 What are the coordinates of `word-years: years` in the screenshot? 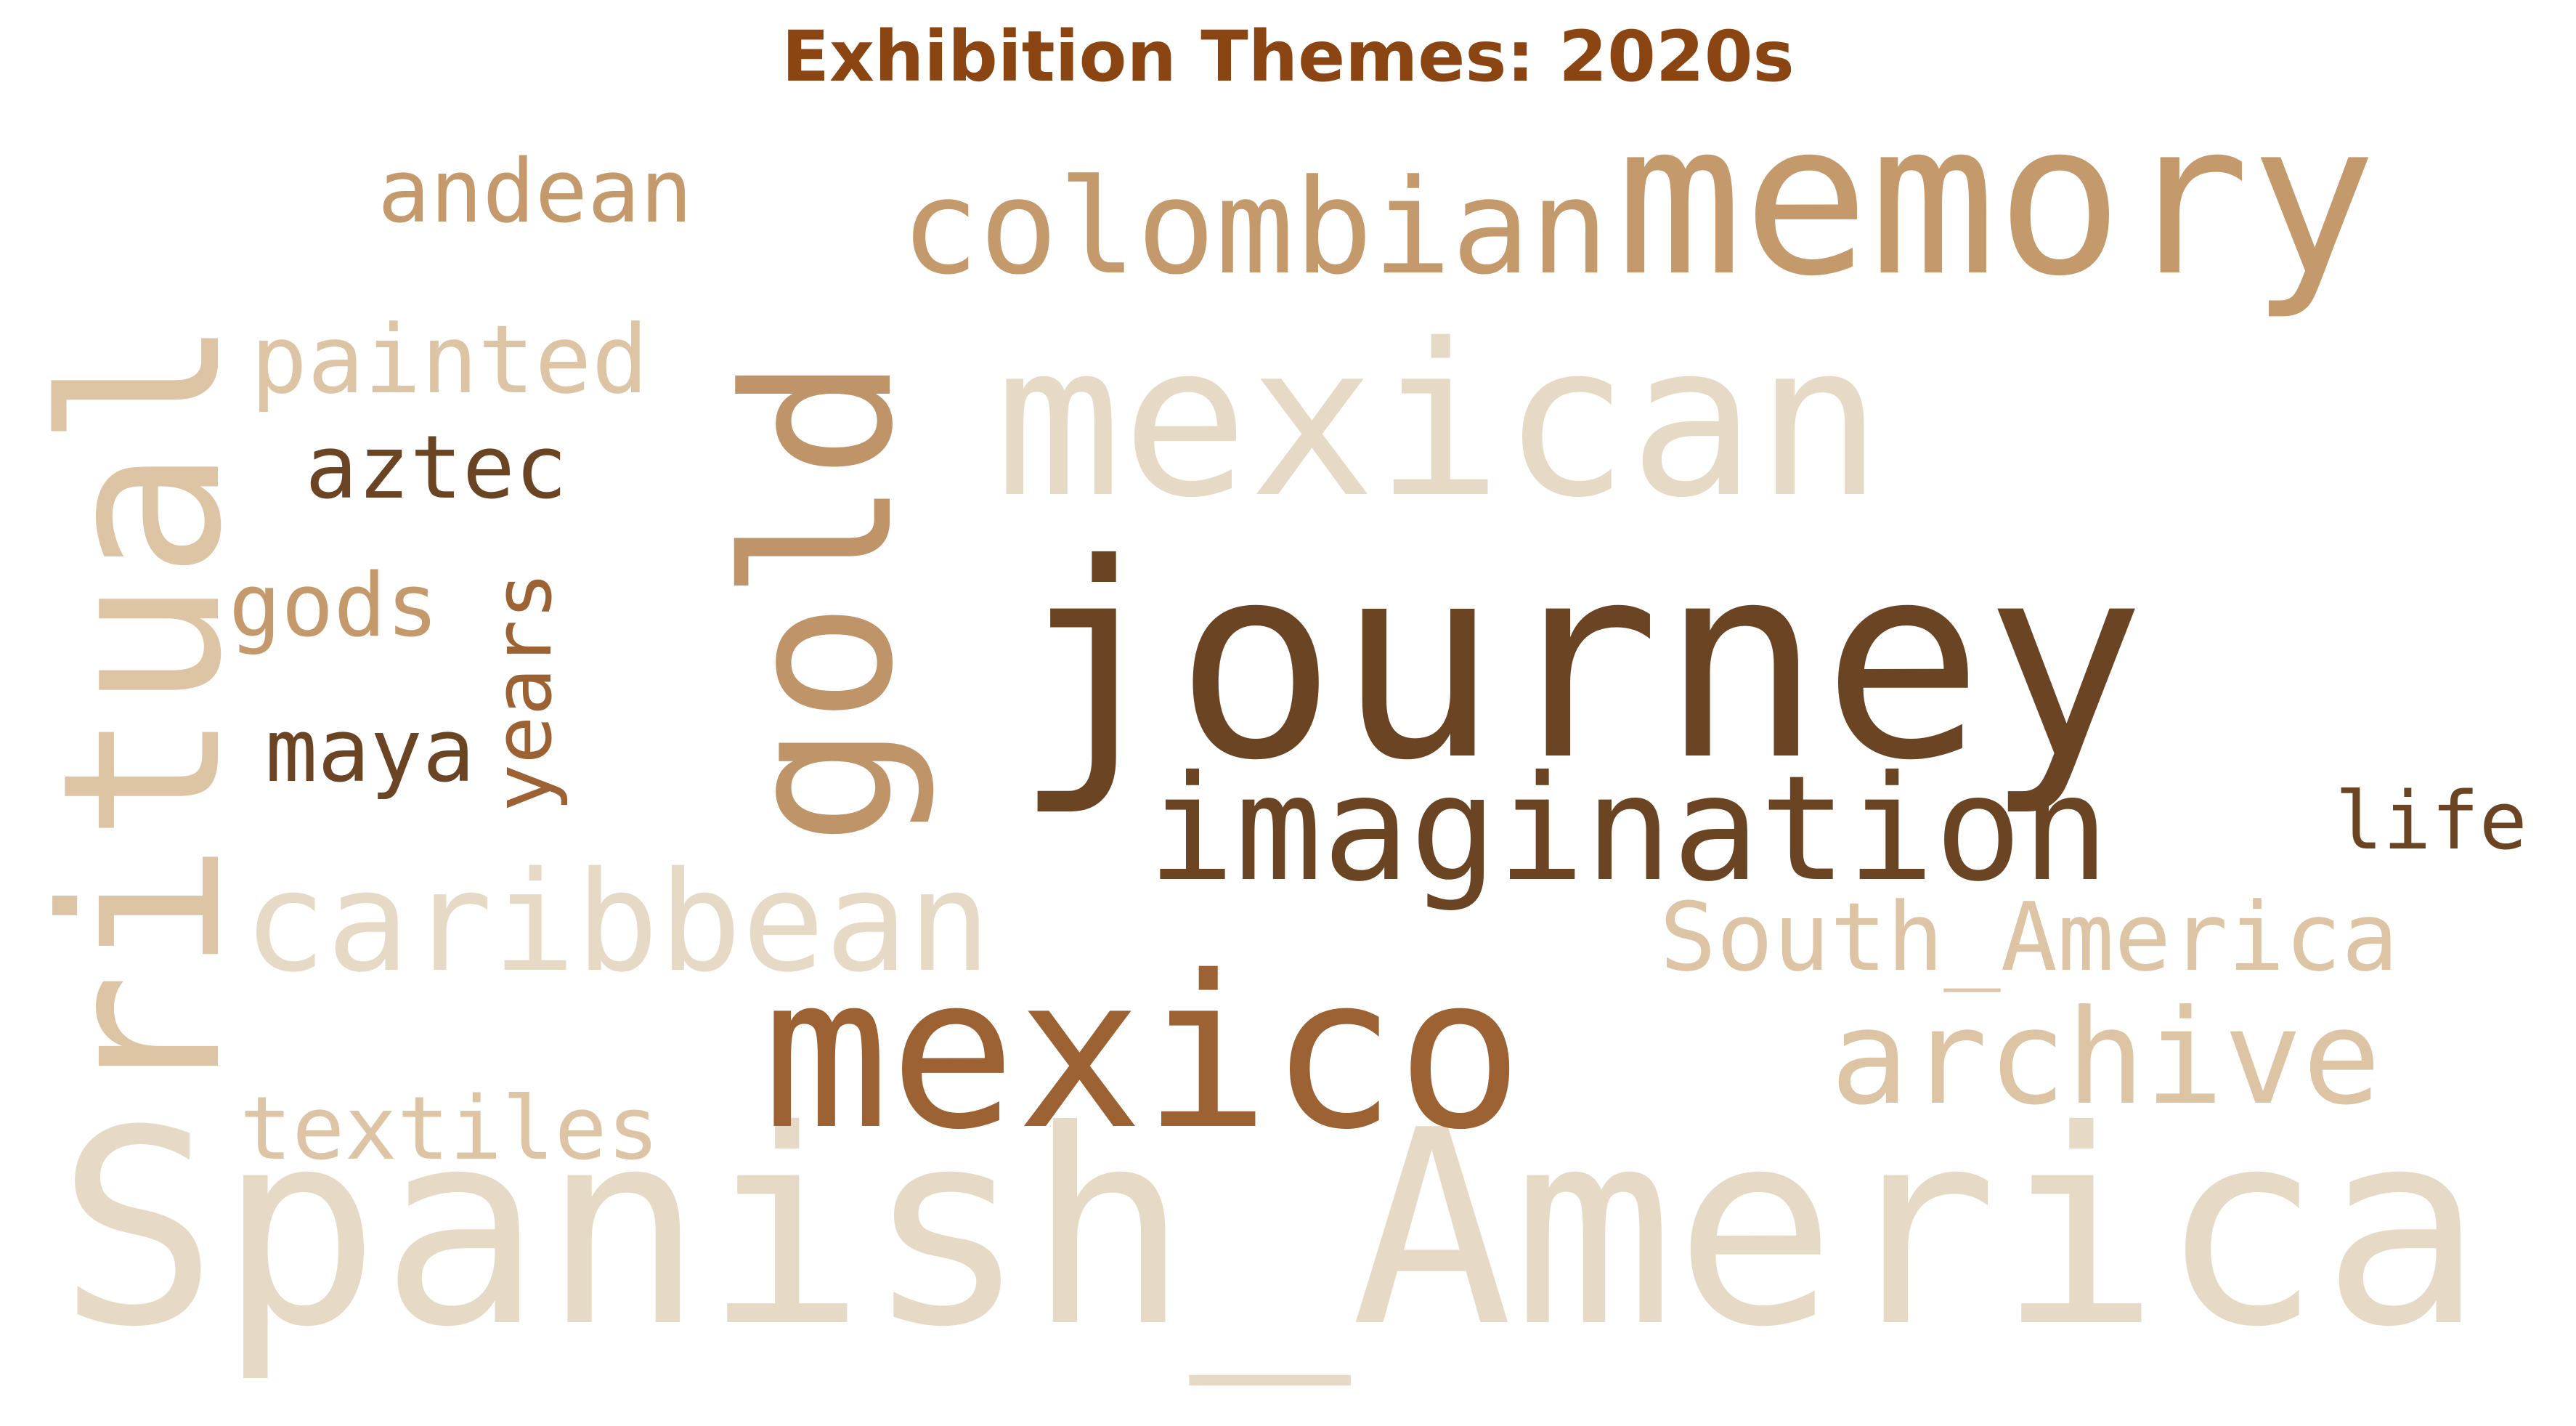 It's located at (522, 692).